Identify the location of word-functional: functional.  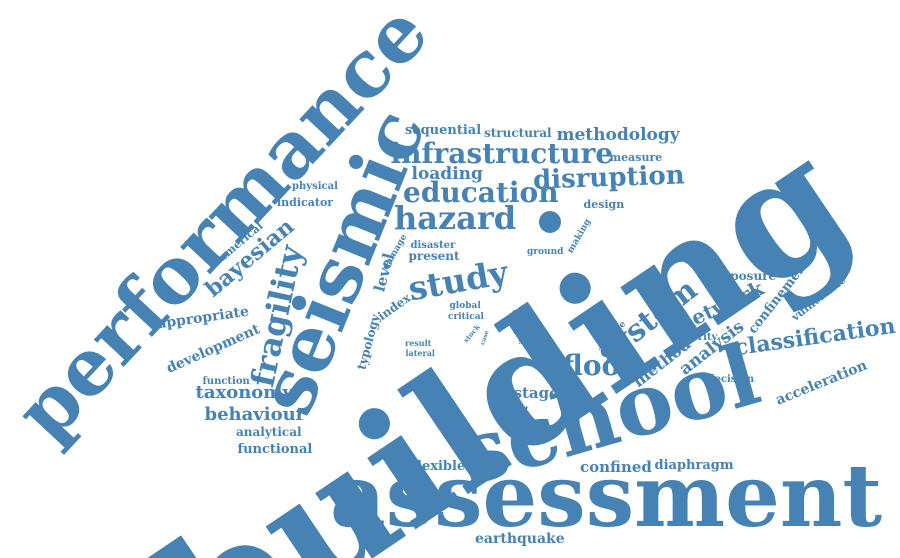
(275, 449).